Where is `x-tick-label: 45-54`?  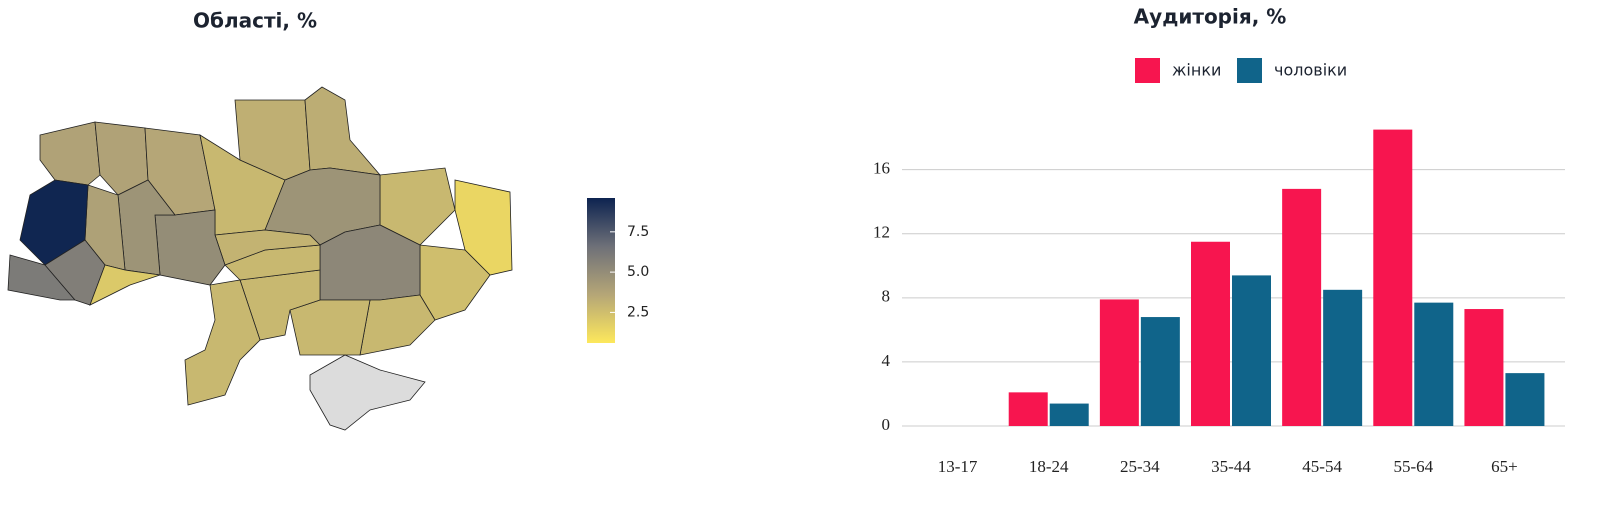
x-tick-label: 45-54 is located at coordinates (1322, 466).